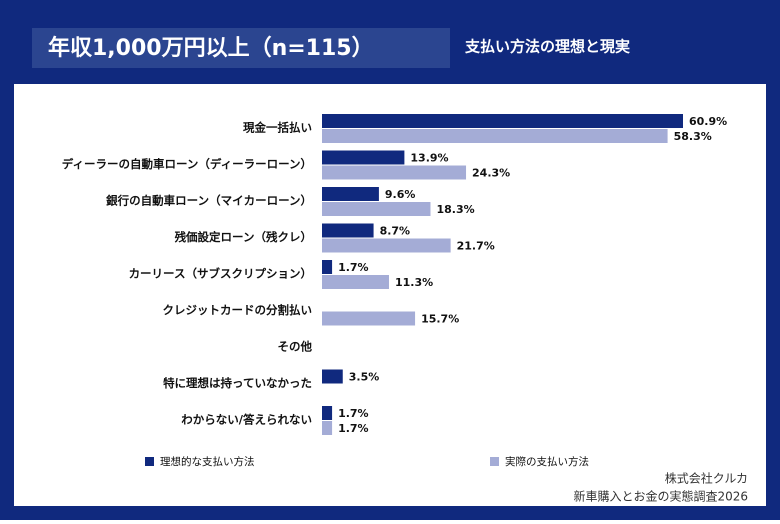 The width and height of the screenshot is (780, 524). What do you see at coordinates (491, 173) in the screenshot?
I see `data-label: 24.3%` at bounding box center [491, 173].